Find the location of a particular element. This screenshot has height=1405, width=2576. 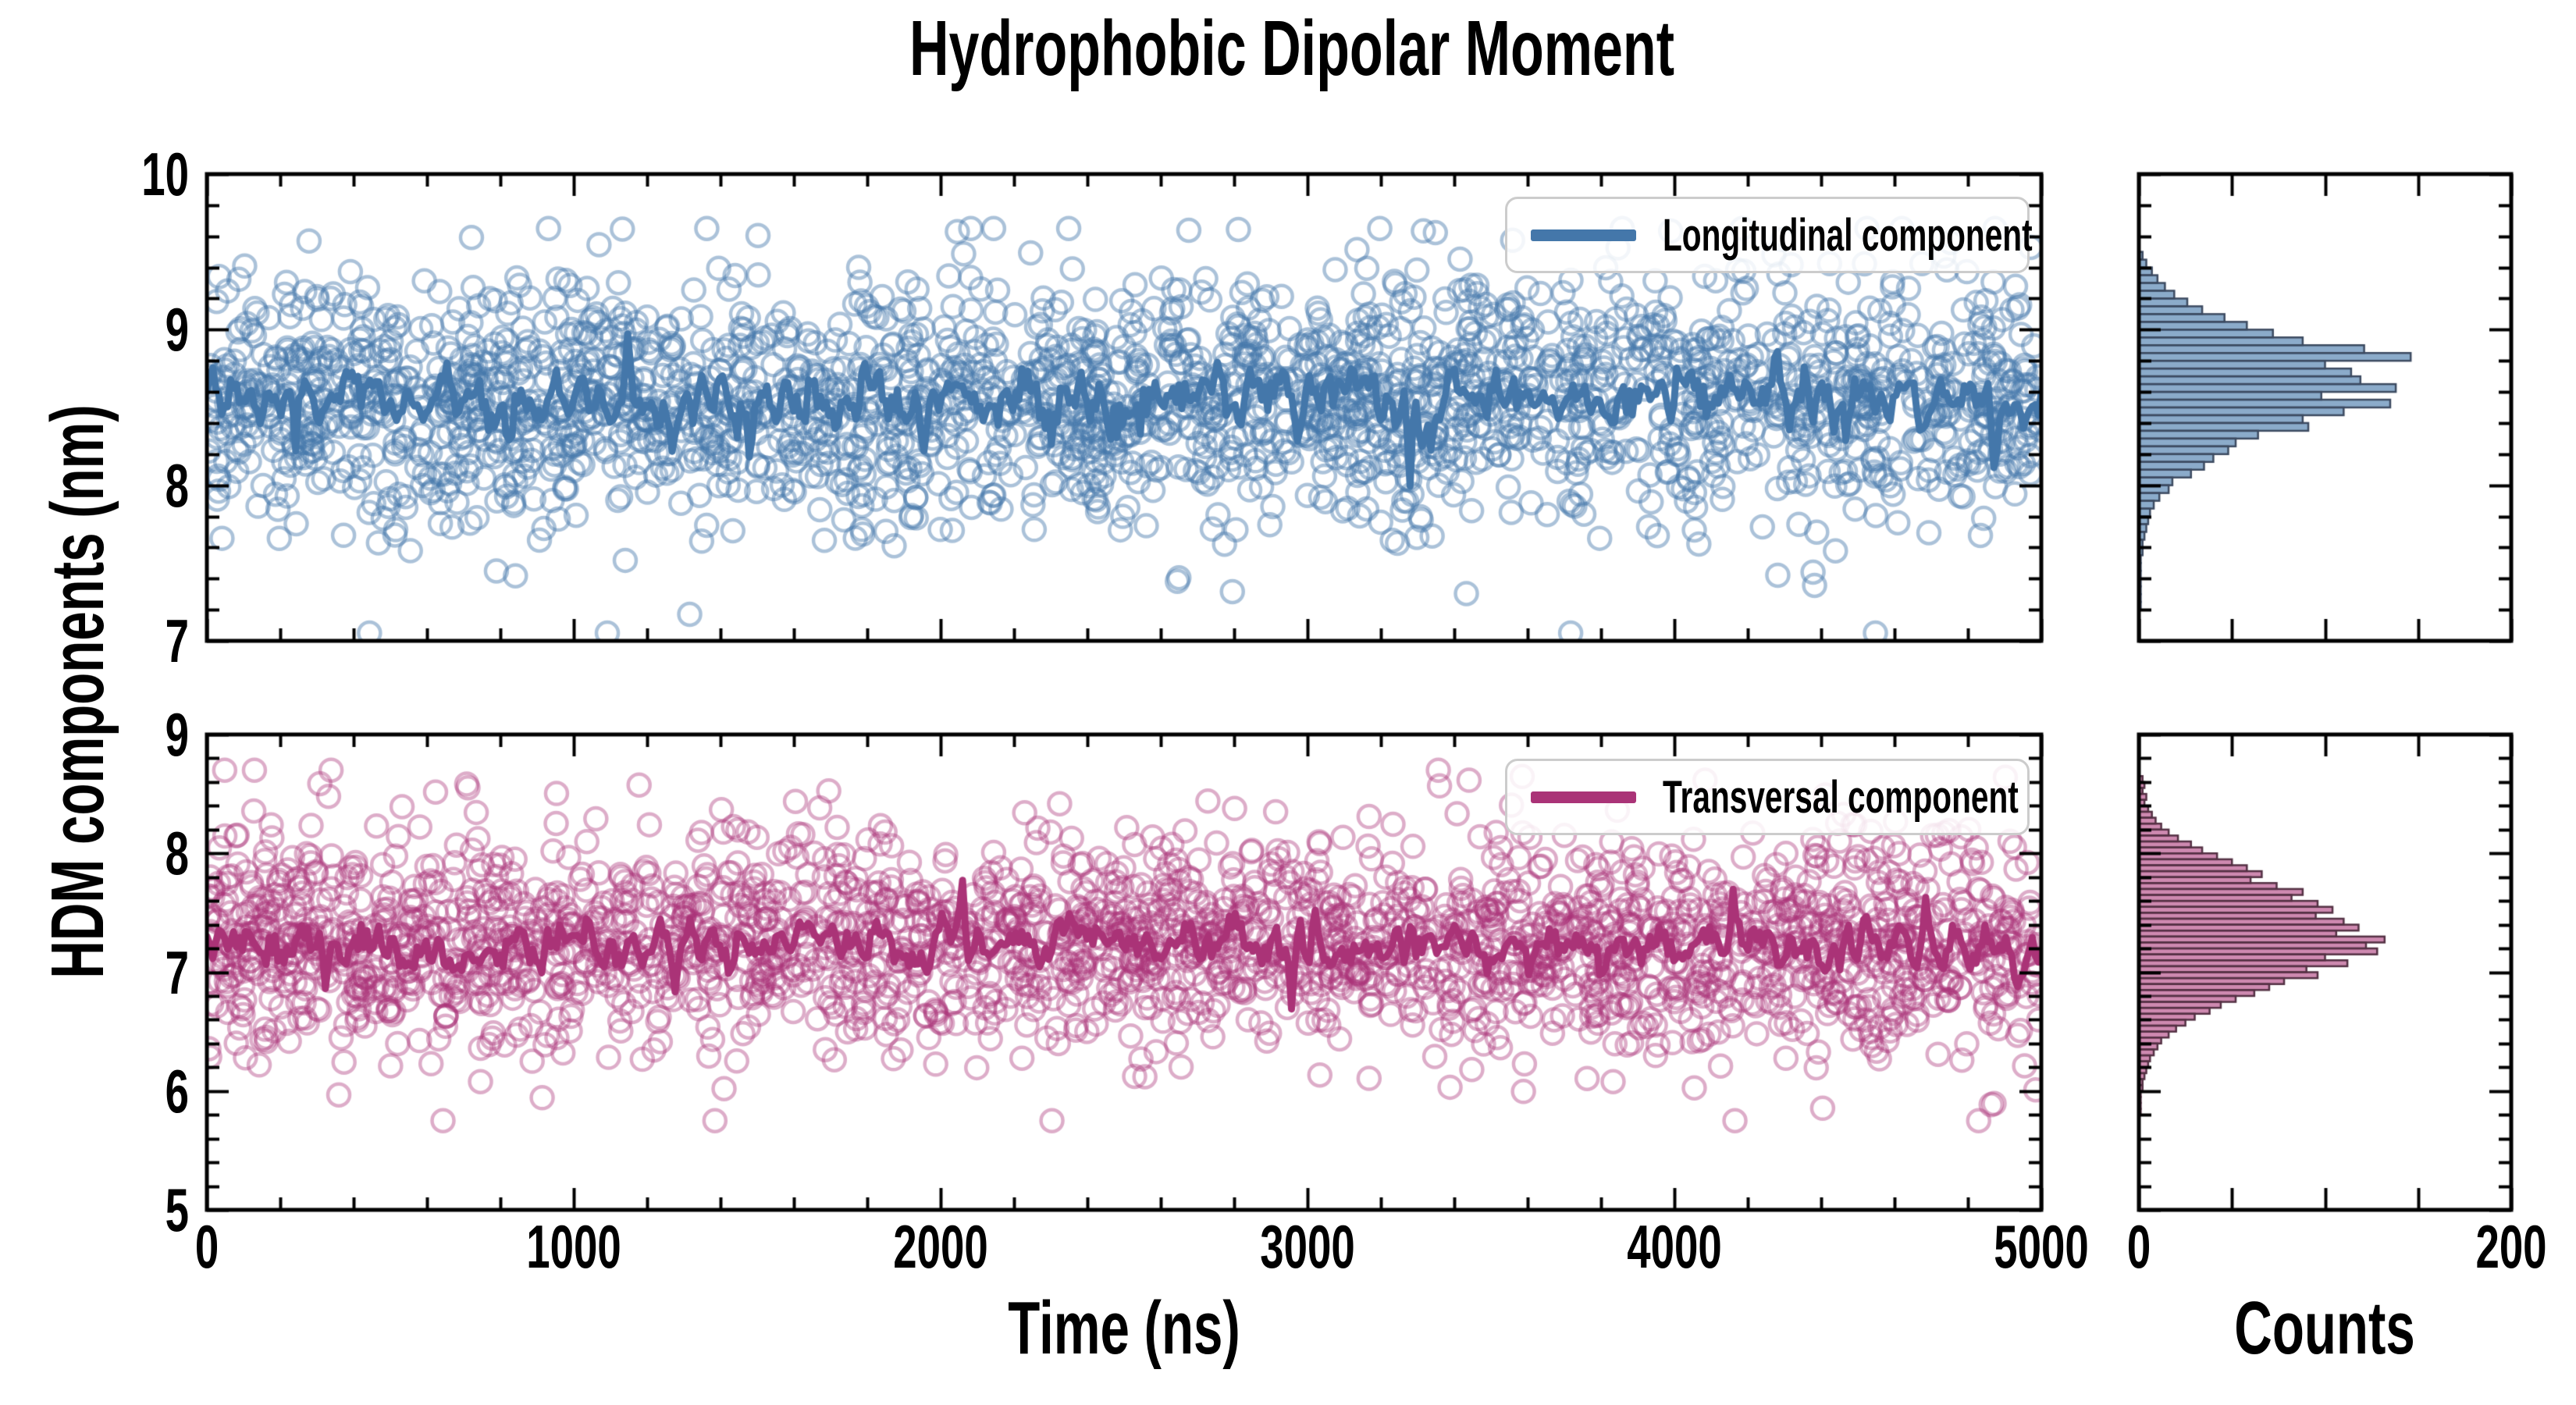

x-tick-time-1000: 1000 is located at coordinates (573, 1246).